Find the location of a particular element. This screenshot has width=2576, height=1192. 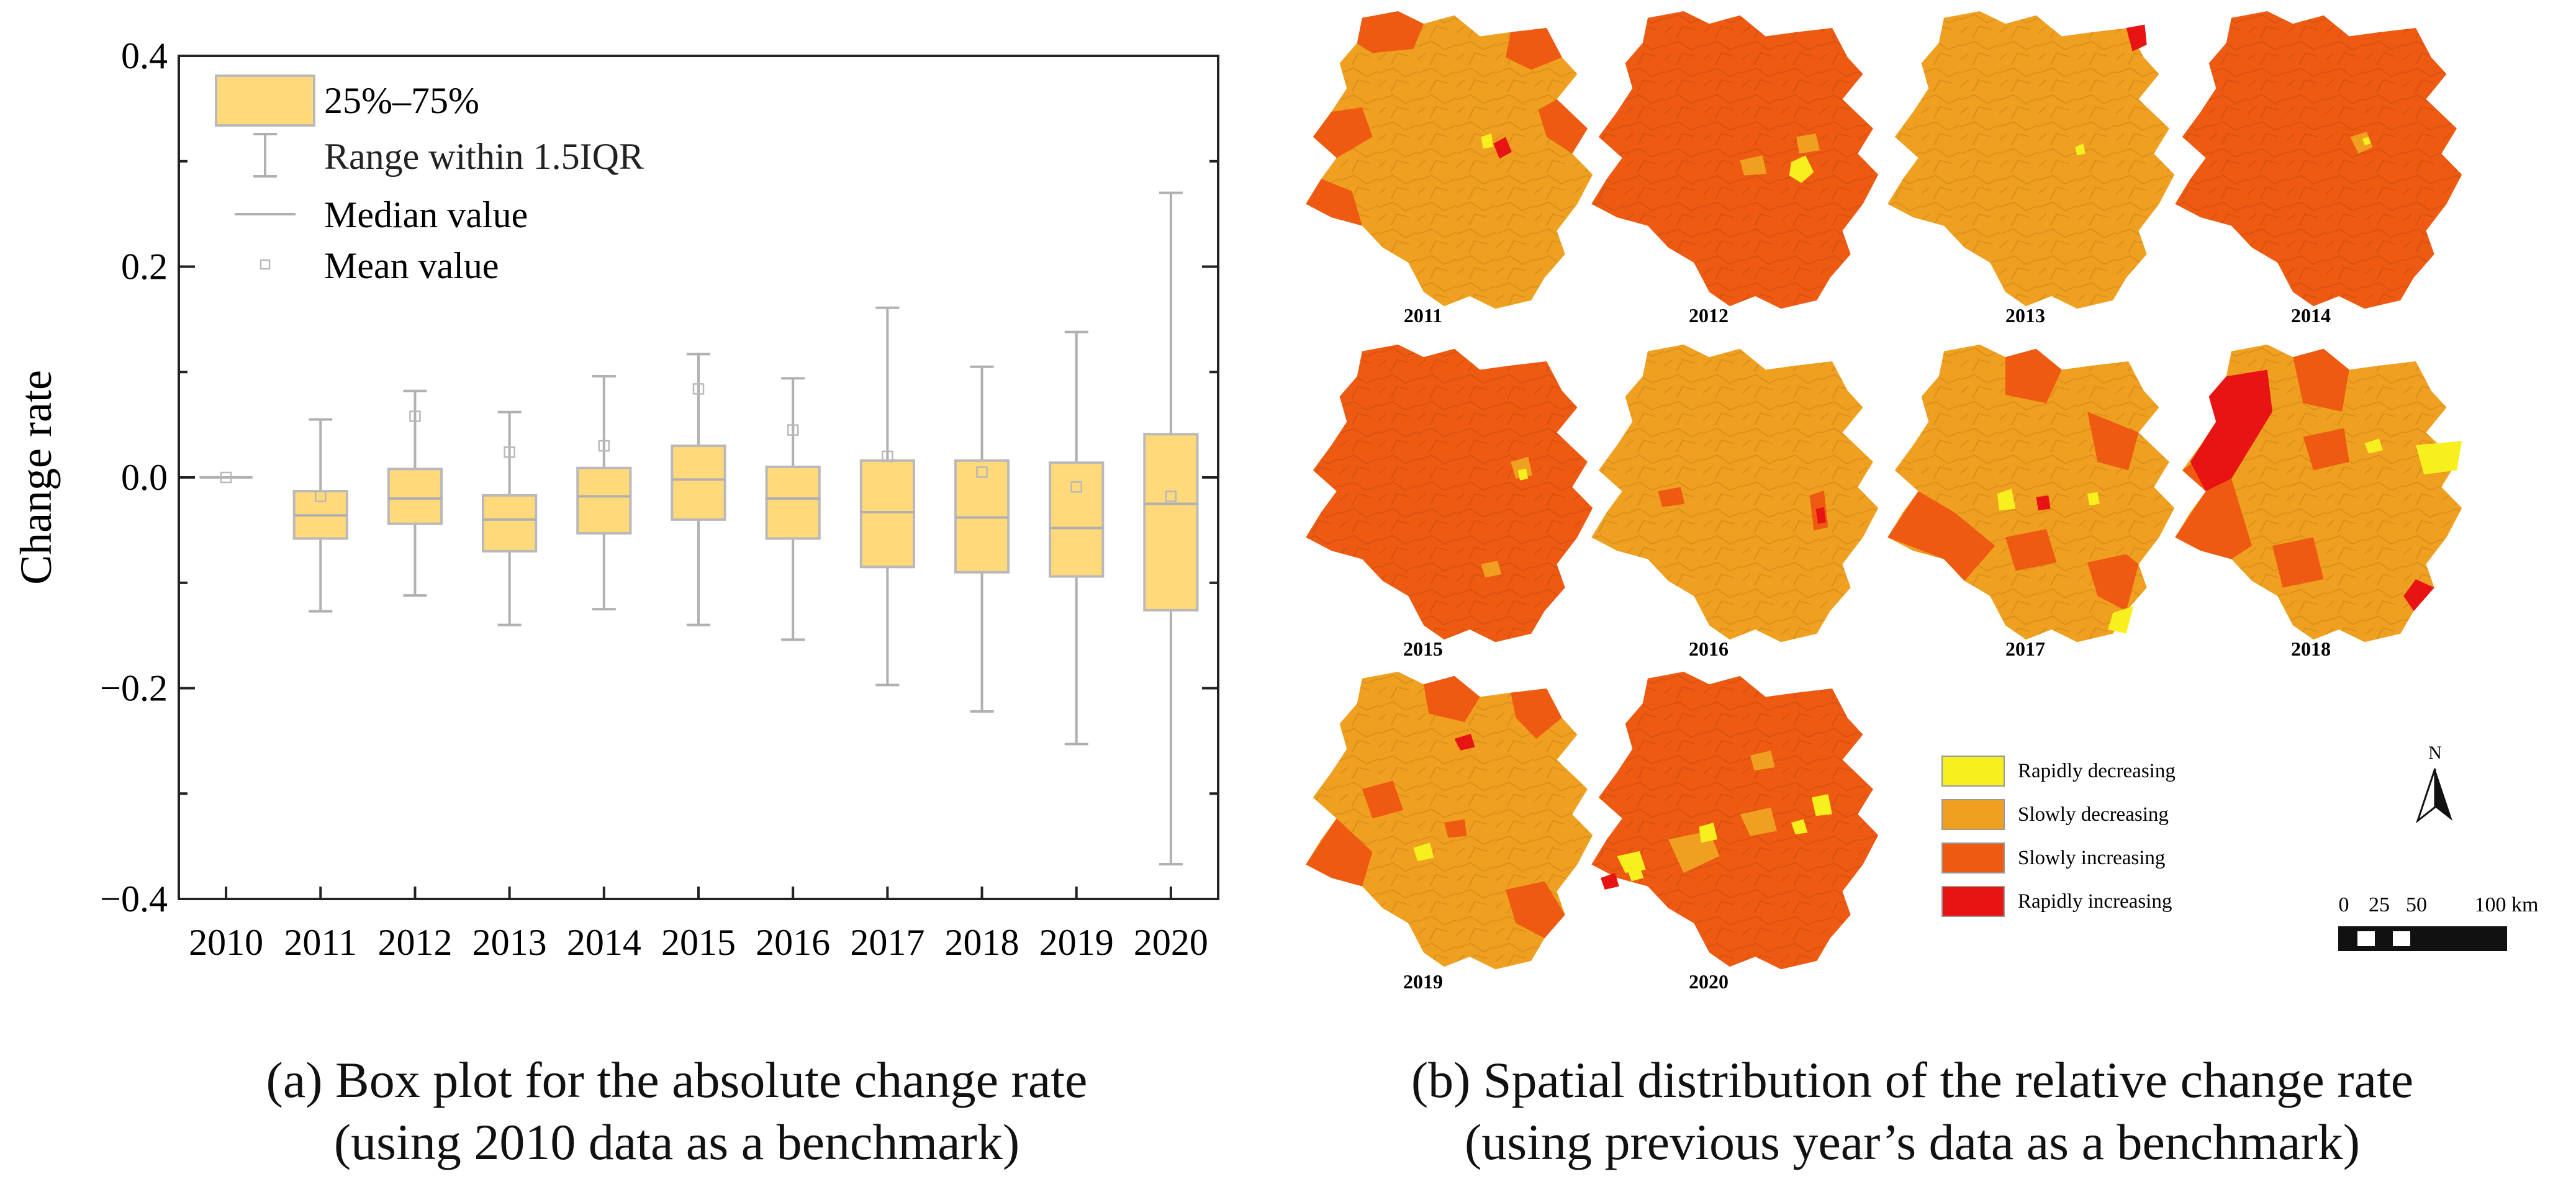

map-label-2018: 2018 is located at coordinates (2311, 649).